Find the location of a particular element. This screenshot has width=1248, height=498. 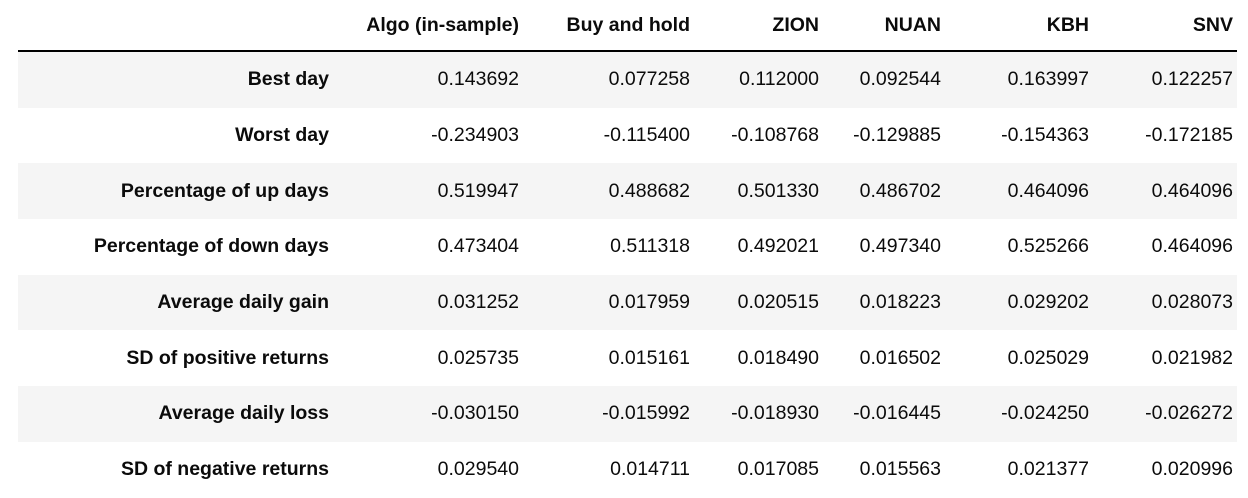

value-cell: -0.154363 is located at coordinates (1045, 135).